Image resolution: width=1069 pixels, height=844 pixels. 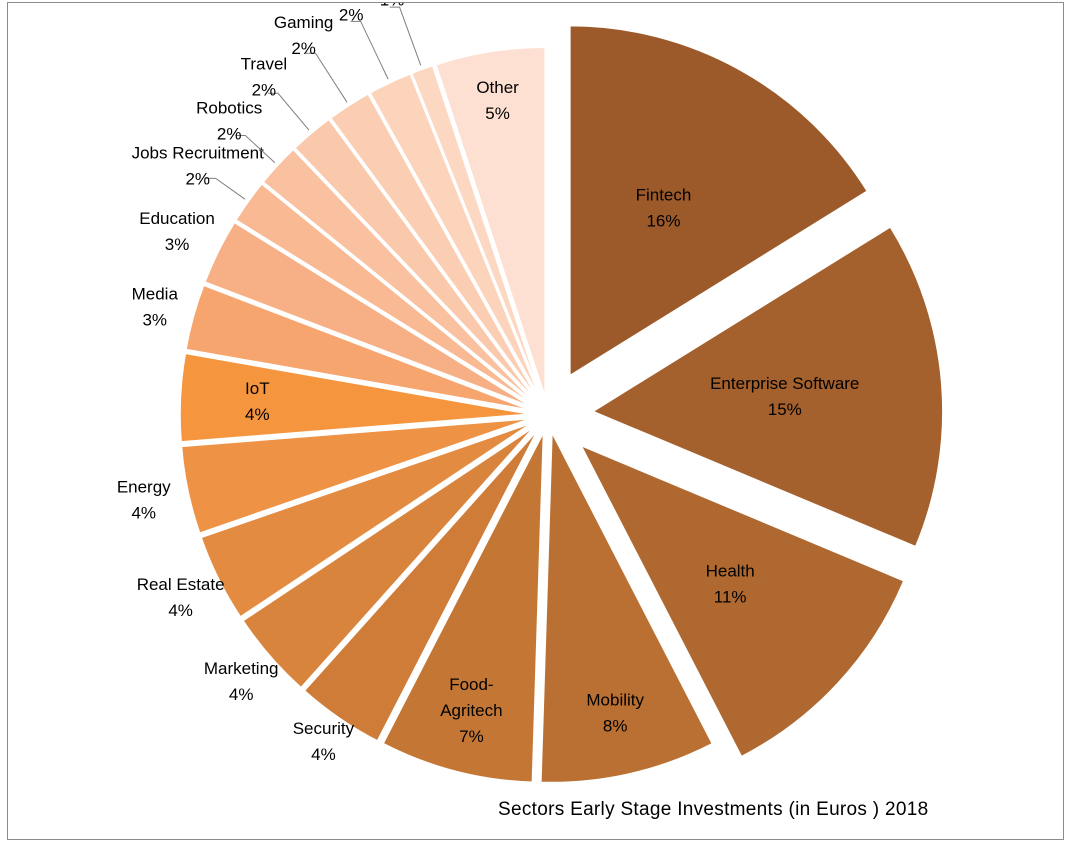 I want to click on slice-label-gaming: Gaming 2%, so click(x=304, y=35).